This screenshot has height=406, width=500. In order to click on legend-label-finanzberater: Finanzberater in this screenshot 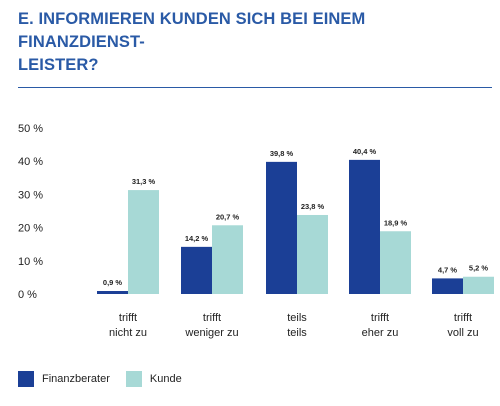, I will do `click(76, 379)`.